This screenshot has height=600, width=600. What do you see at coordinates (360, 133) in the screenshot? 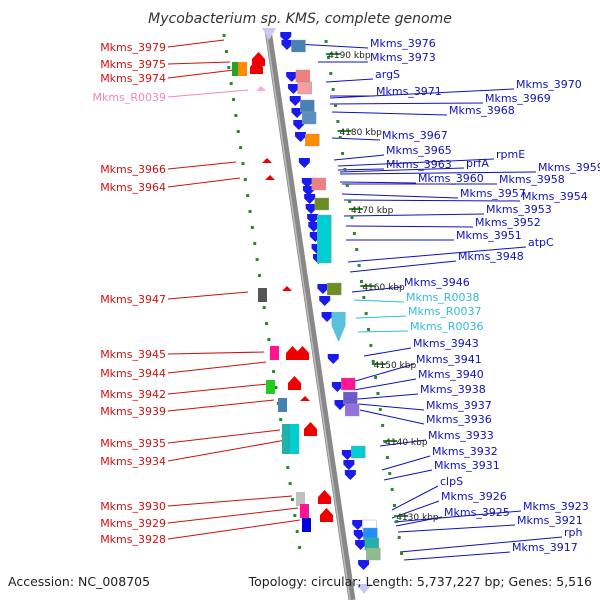
I see `kbp-label: 4180 kbp` at bounding box center [360, 133].